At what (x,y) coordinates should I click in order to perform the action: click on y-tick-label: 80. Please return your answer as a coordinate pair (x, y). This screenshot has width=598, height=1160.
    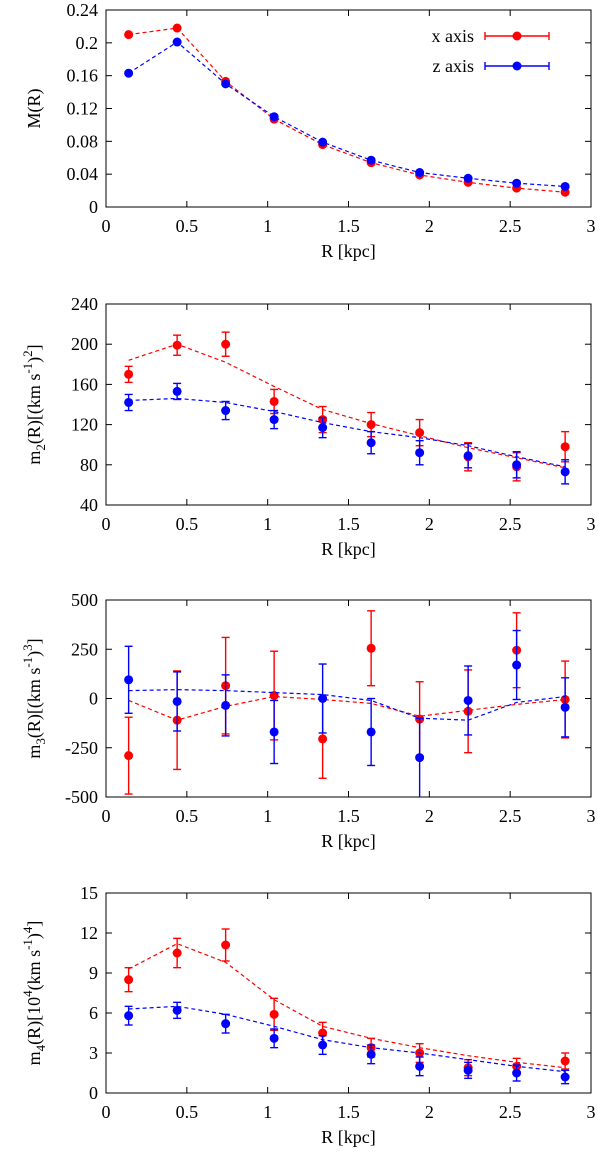
    Looking at the image, I should click on (89, 465).